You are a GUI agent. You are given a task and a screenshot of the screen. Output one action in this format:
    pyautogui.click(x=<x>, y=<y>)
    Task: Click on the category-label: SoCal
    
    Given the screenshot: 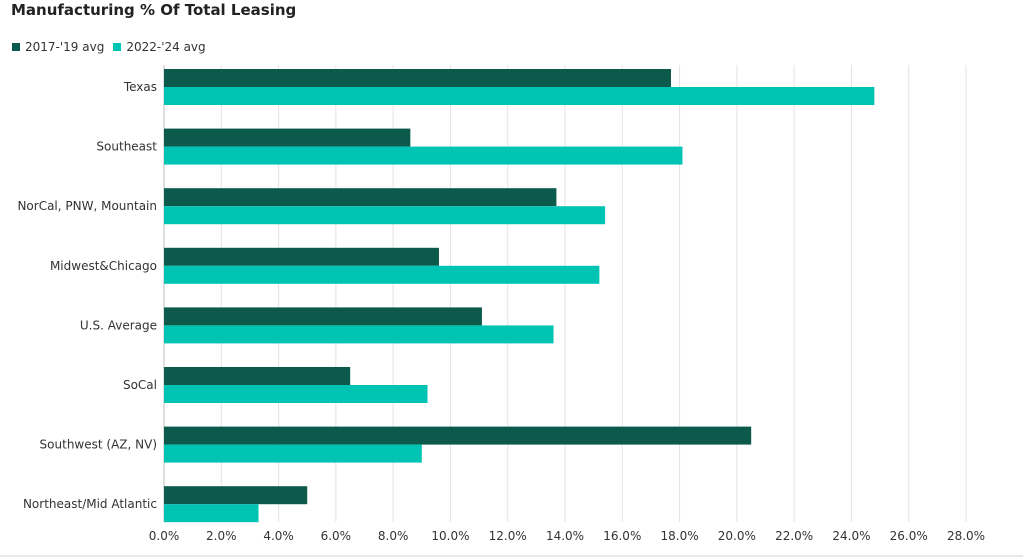 What is the action you would take?
    pyautogui.click(x=140, y=385)
    